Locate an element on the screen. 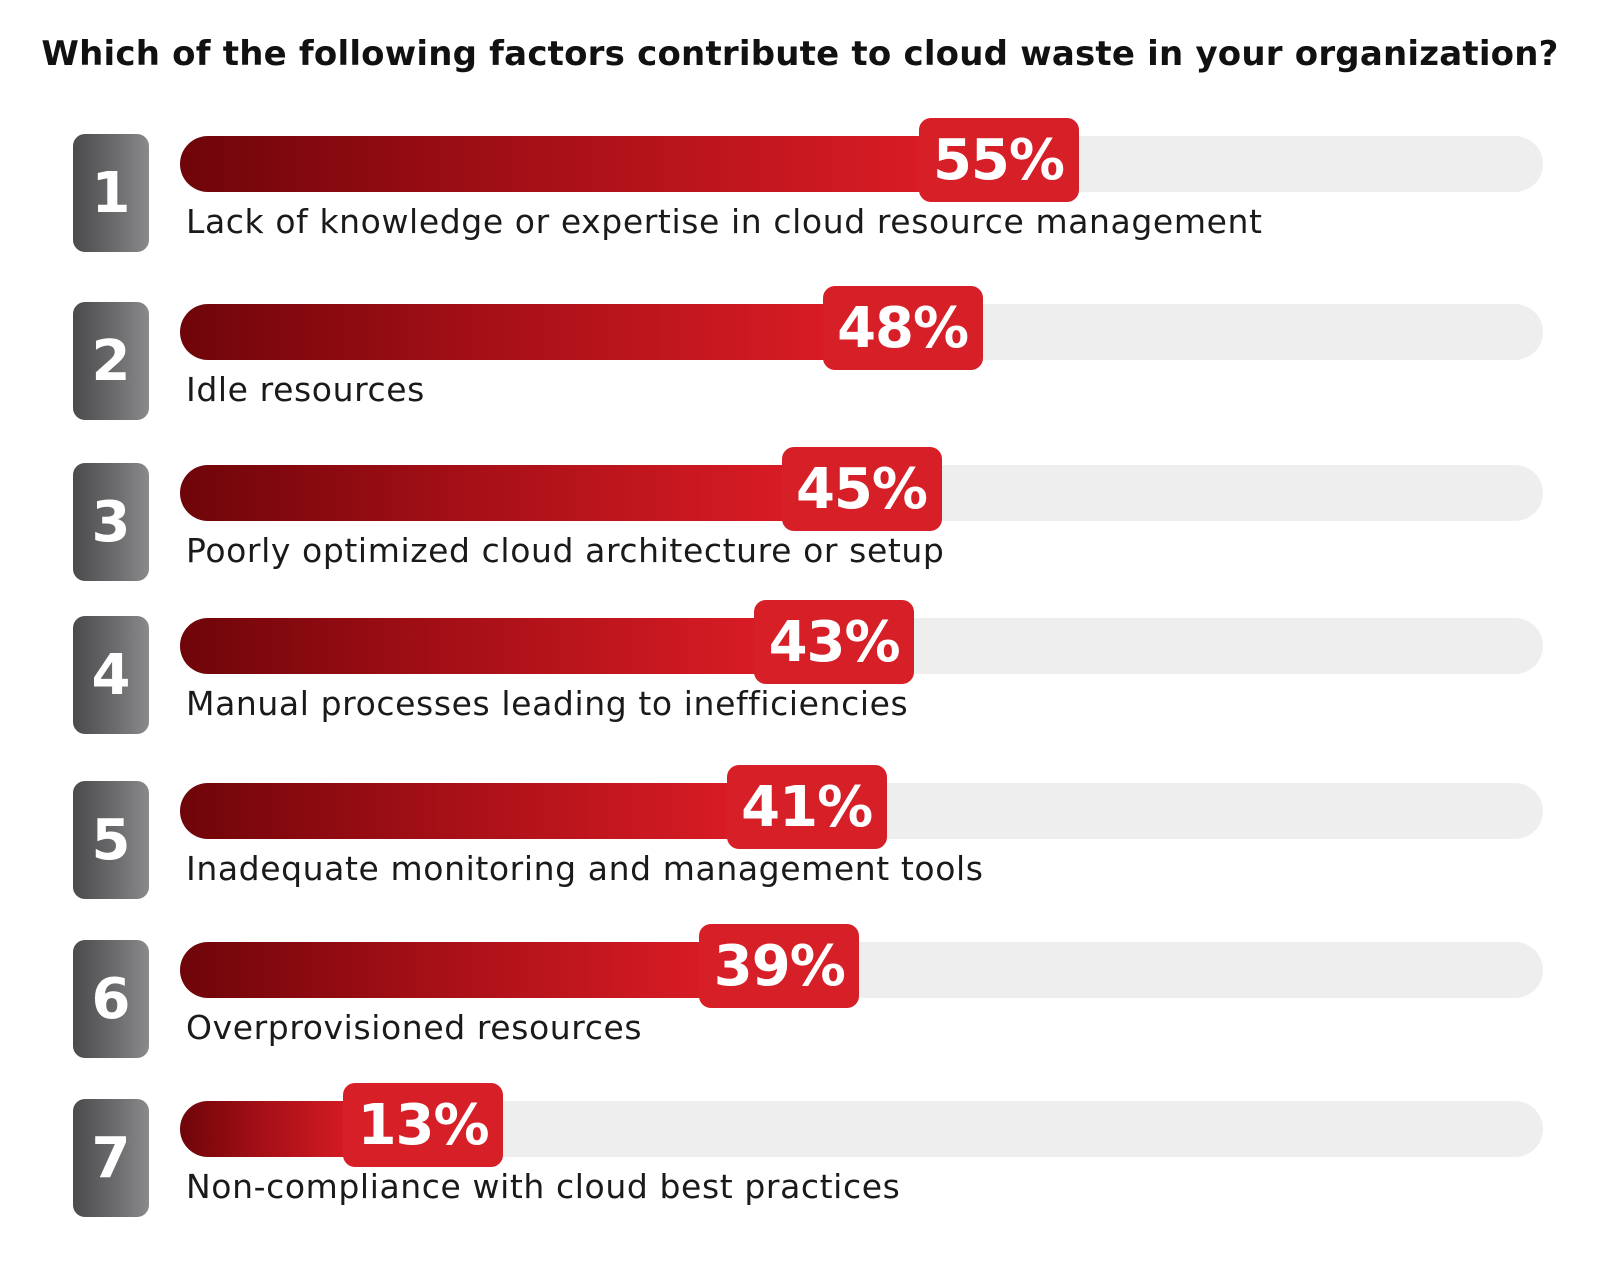  bar-row: 6 39% Overprovisioned resources is located at coordinates (800, 992).